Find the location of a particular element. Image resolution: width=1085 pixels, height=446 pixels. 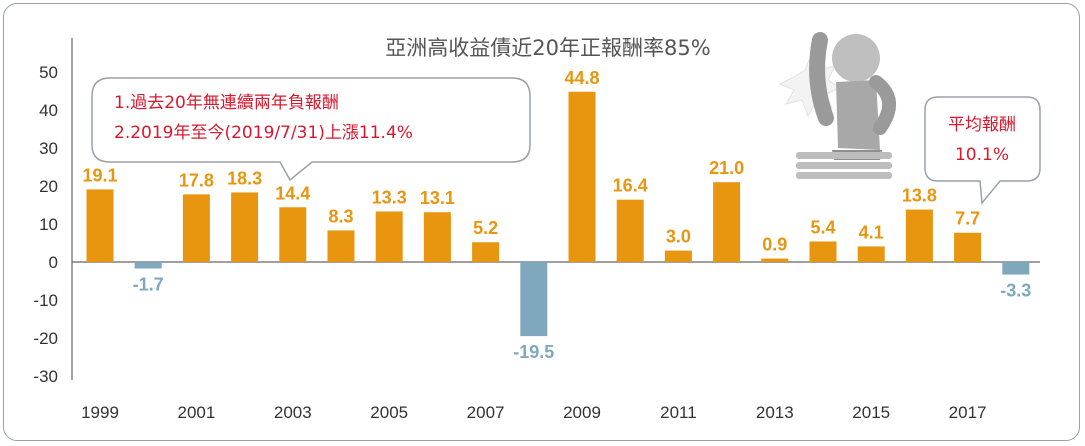

y-tick-label: 10 is located at coordinates (48, 224).